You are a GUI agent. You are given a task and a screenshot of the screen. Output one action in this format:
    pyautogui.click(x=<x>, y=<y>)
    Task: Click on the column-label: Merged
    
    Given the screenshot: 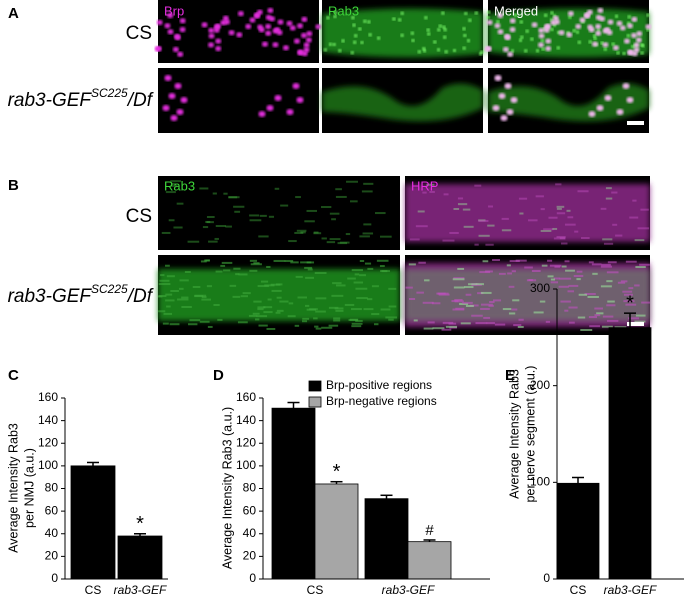 What is the action you would take?
    pyautogui.click(x=516, y=10)
    